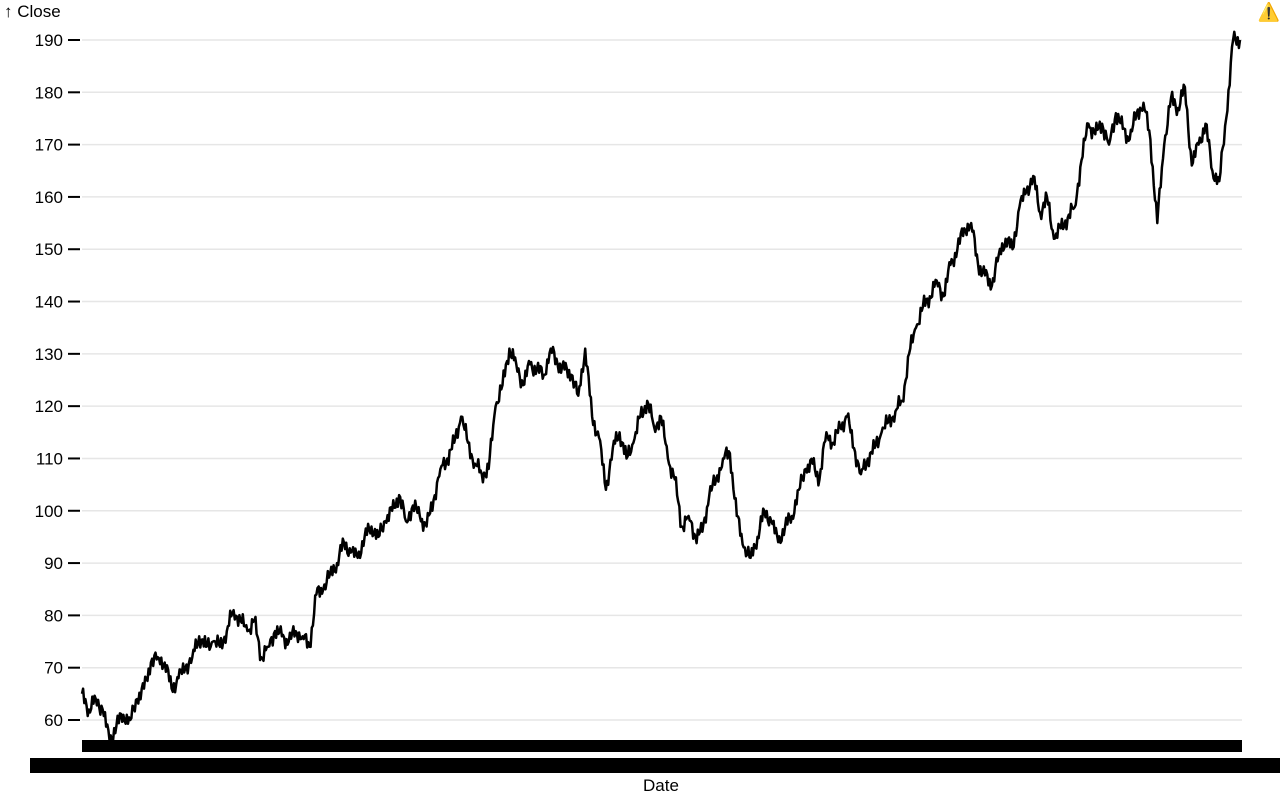  I want to click on y-tick-label: 140, so click(49, 302).